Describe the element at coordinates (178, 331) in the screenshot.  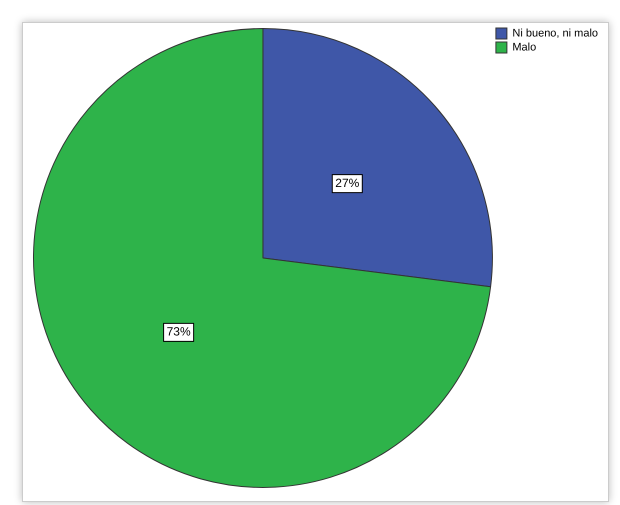
I see `data-label: 73%` at that location.